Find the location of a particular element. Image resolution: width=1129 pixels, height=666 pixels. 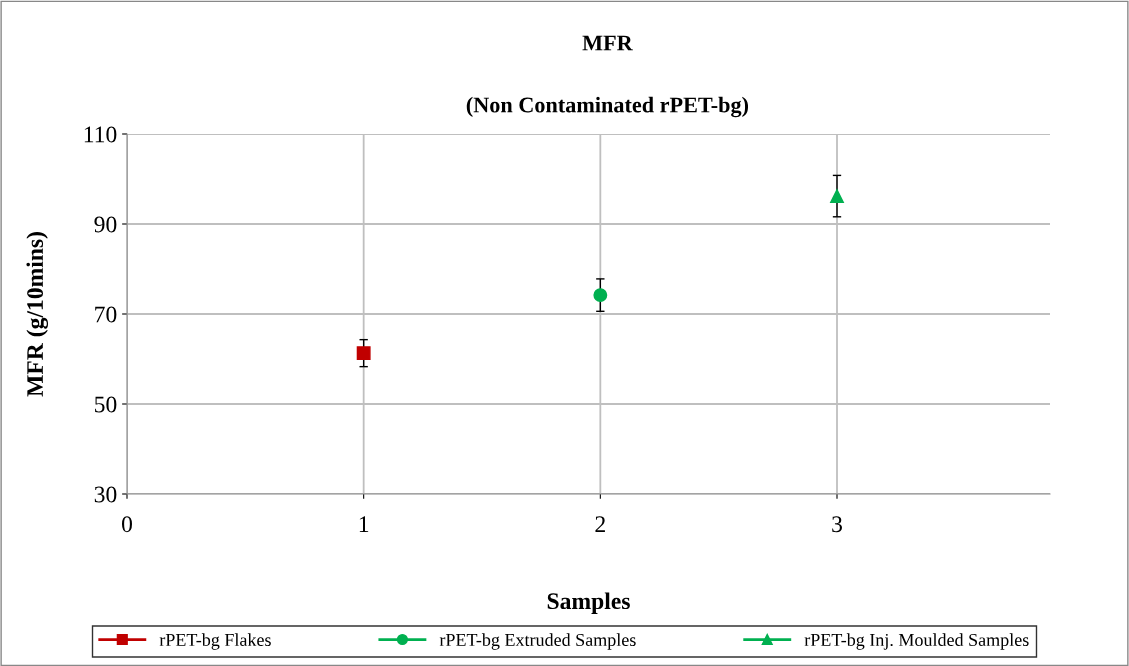

y-tick-label: 30 is located at coordinates (105, 494).